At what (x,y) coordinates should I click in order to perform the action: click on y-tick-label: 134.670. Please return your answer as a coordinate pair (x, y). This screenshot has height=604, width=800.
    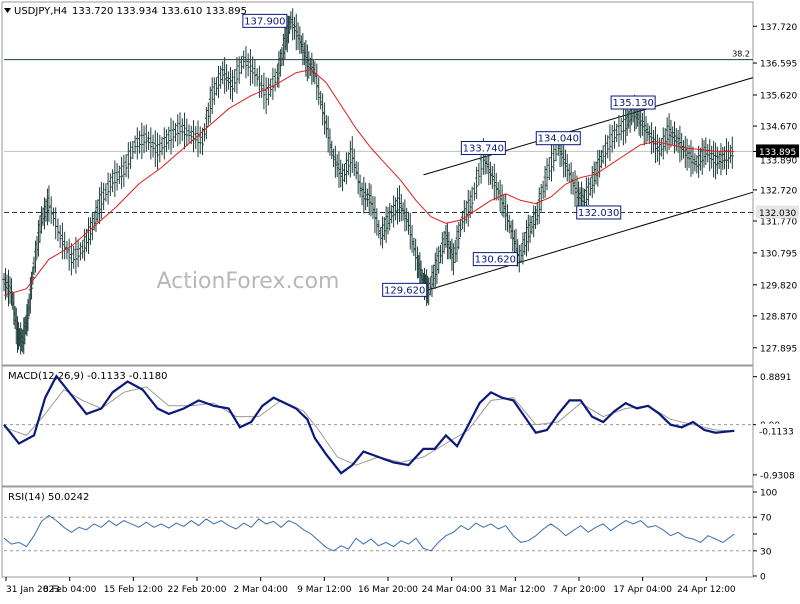
    Looking at the image, I should click on (778, 128).